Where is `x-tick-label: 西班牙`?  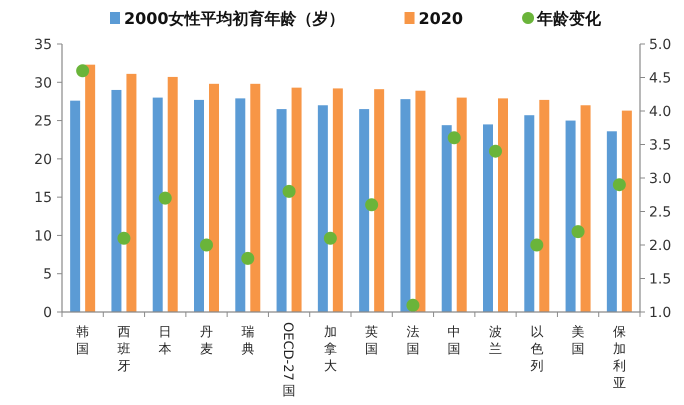
x-tick-label: 西班牙 is located at coordinates (123, 349).